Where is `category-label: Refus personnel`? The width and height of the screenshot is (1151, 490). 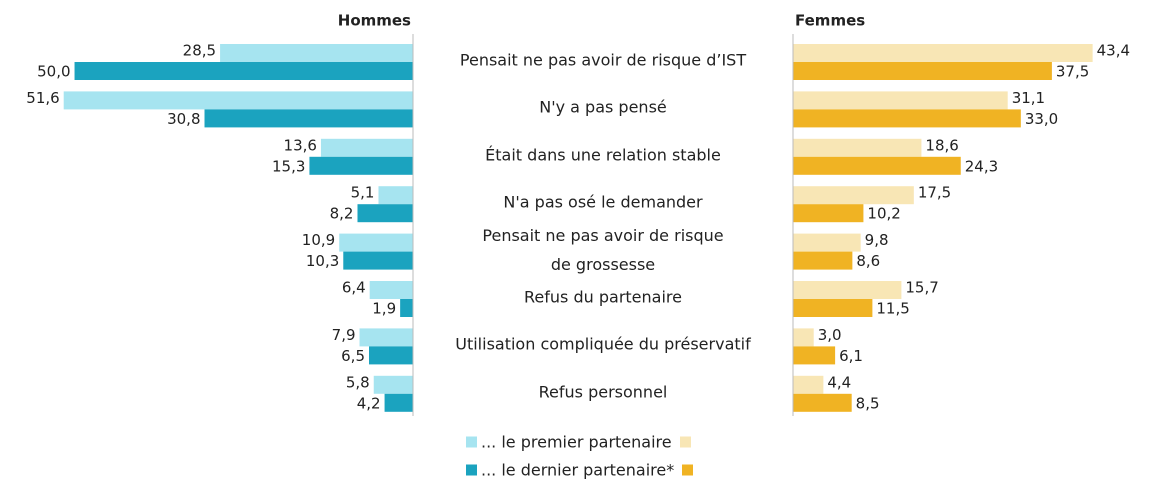
category-label: Refus personnel is located at coordinates (603, 392).